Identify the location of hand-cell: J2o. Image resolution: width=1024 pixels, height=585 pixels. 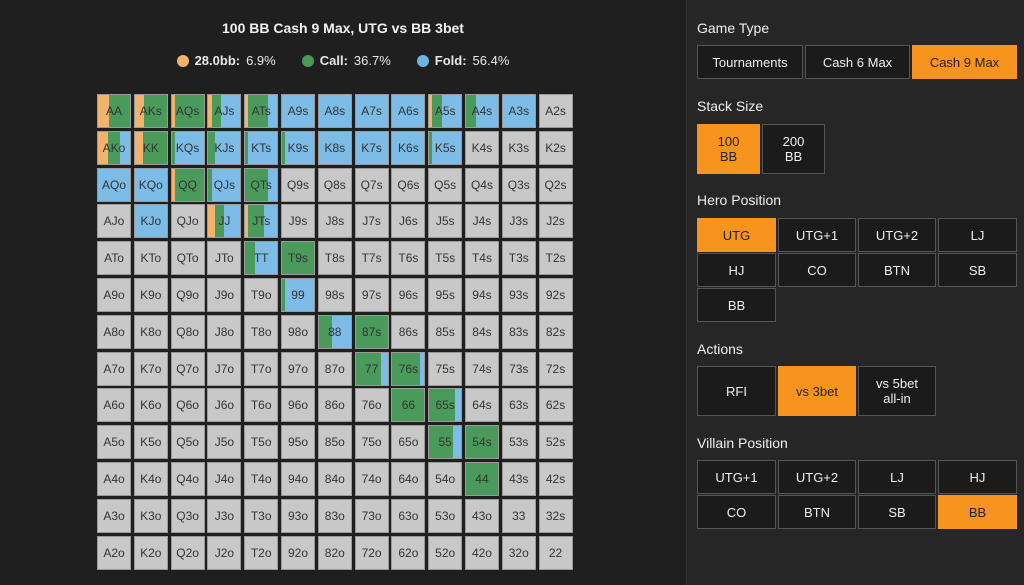
(224, 552).